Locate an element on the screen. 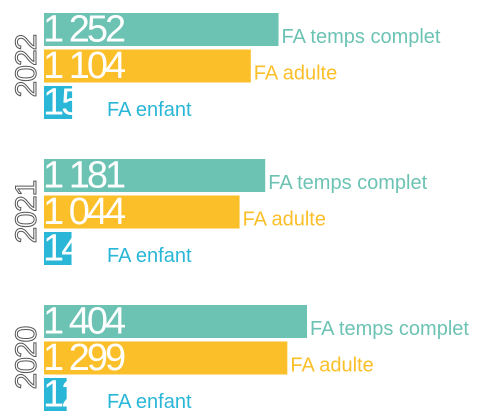  value-label: 150 is located at coordinates (71, 103).